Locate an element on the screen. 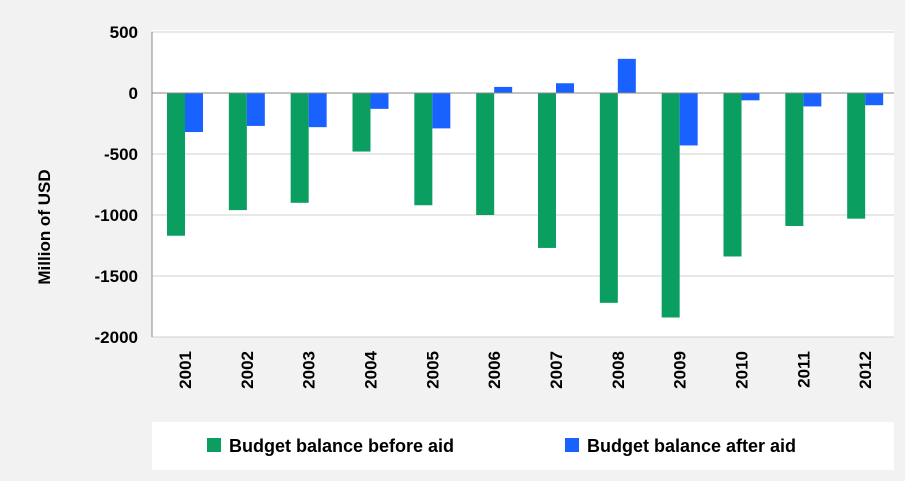  y-tick-labels: 500 0 -500 -1000 -1500 -2000 is located at coordinates (116, 185).